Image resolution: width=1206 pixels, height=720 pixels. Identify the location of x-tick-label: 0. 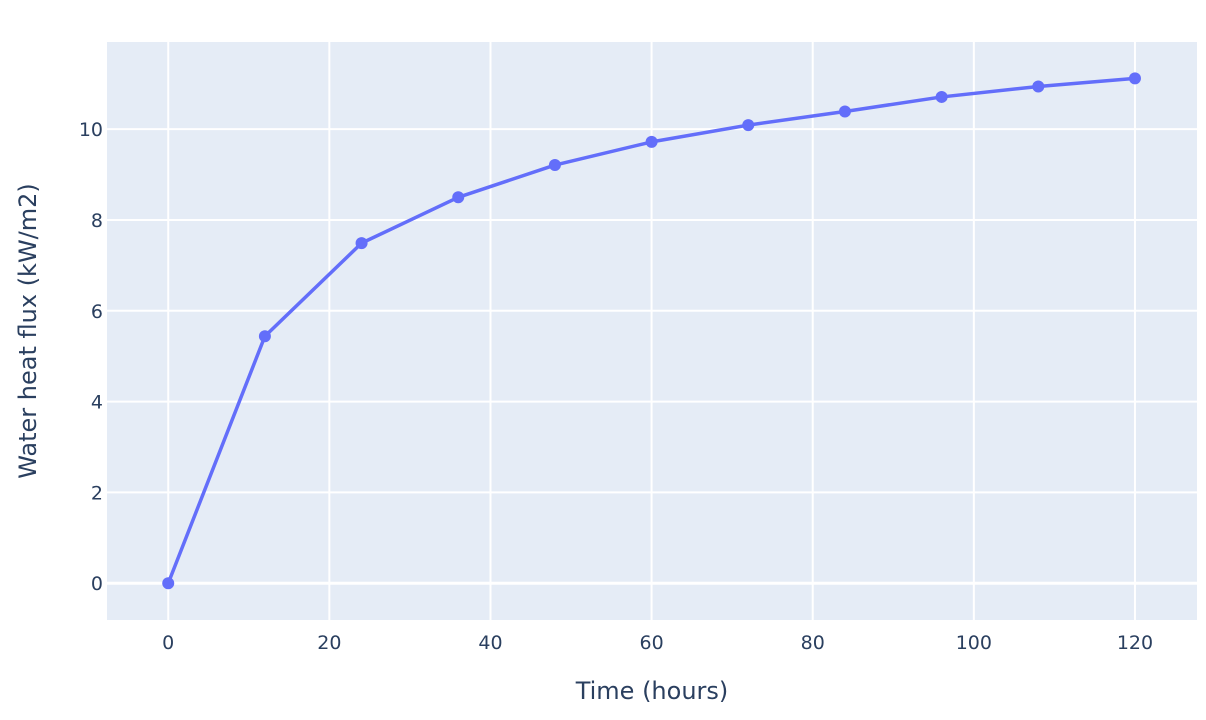
(168, 643).